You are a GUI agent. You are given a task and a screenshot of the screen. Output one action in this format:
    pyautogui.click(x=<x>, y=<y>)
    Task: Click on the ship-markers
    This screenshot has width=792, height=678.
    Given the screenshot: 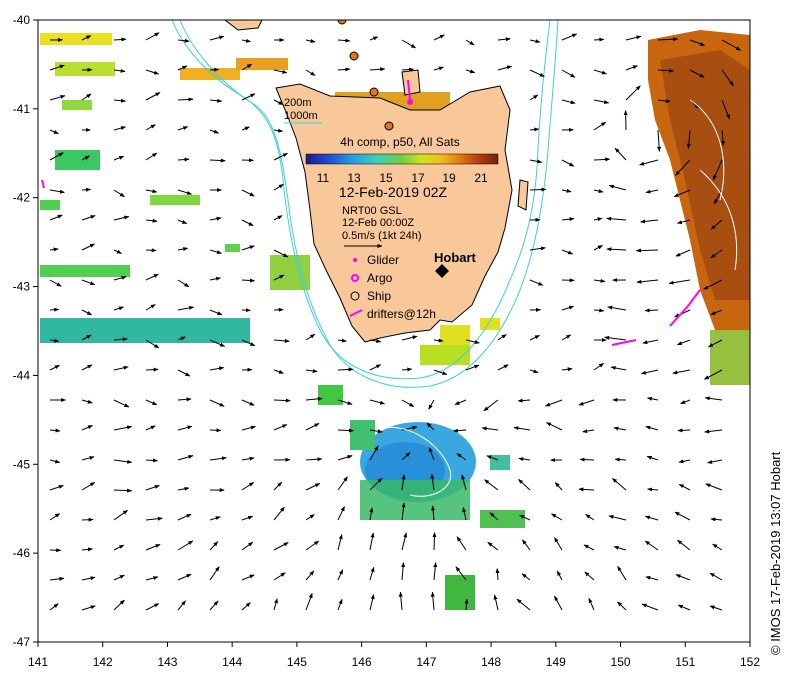 What is the action you would take?
    pyautogui.click(x=365, y=73)
    